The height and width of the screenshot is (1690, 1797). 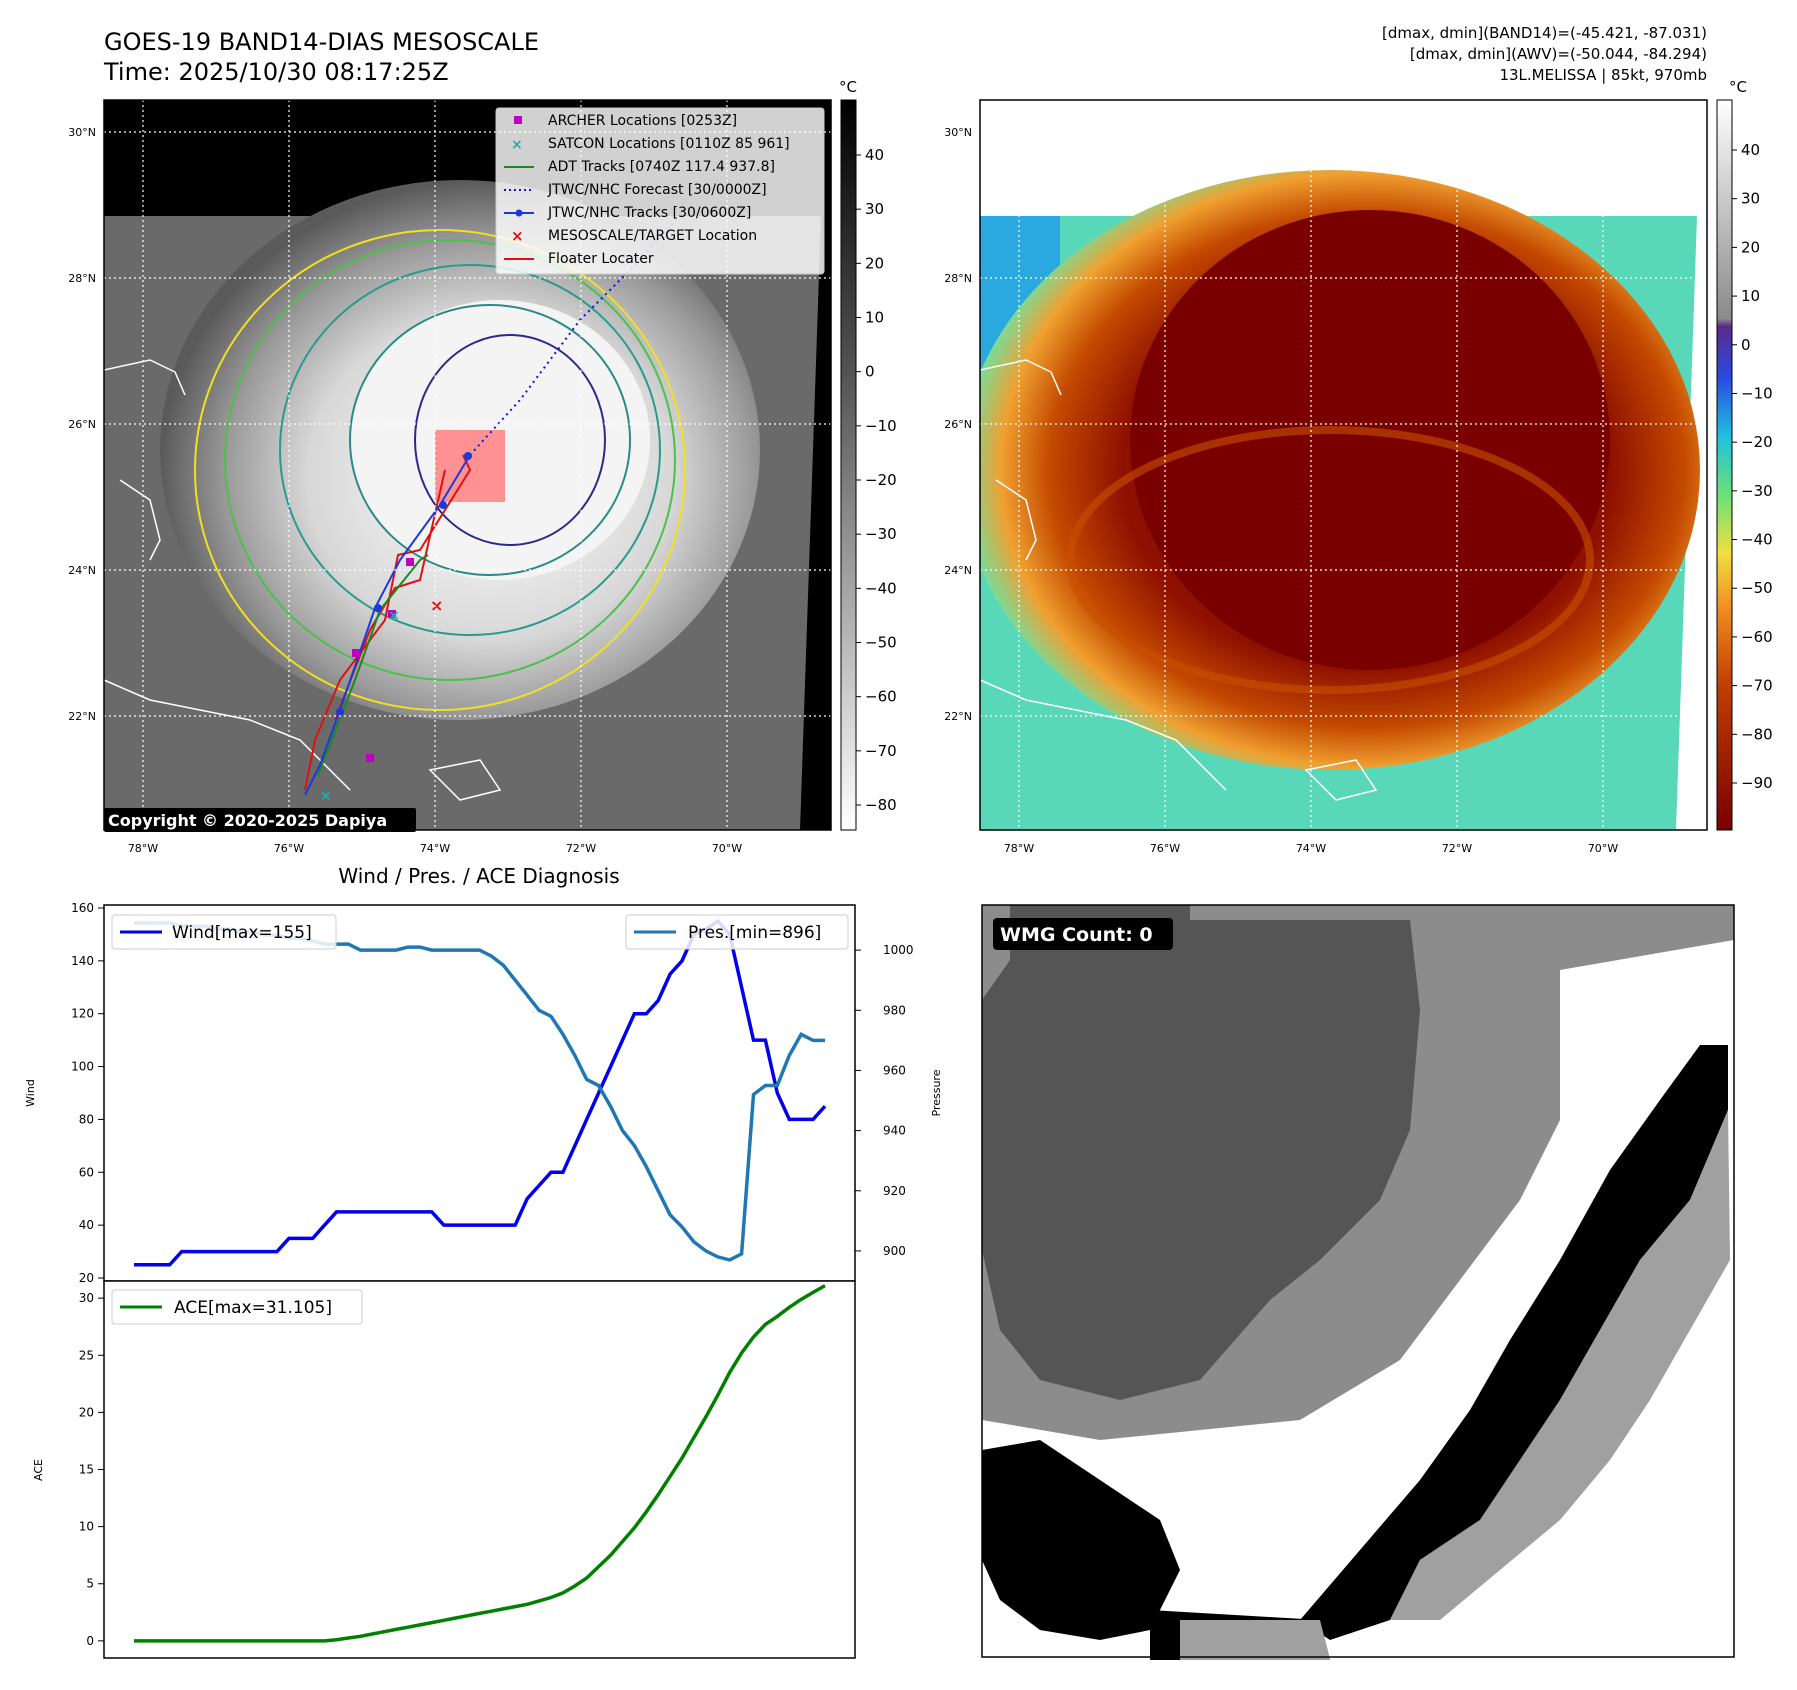 What do you see at coordinates (86, 1527) in the screenshot?
I see `ace-y-tick-label: 10` at bounding box center [86, 1527].